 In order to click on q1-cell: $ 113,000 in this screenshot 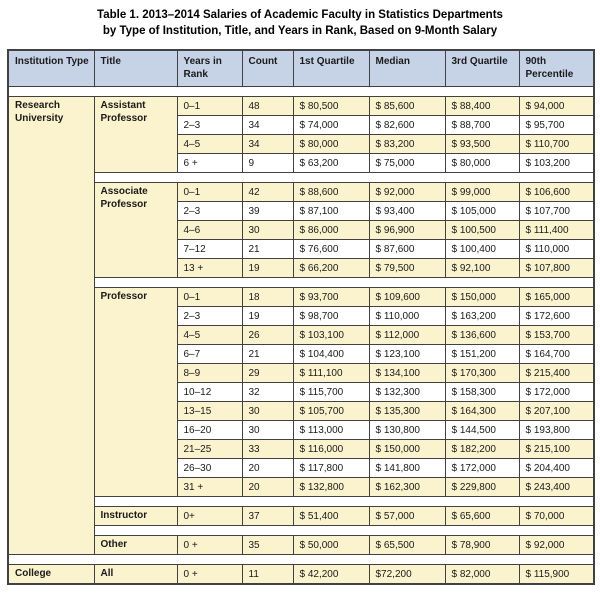, I will do `click(331, 430)`.